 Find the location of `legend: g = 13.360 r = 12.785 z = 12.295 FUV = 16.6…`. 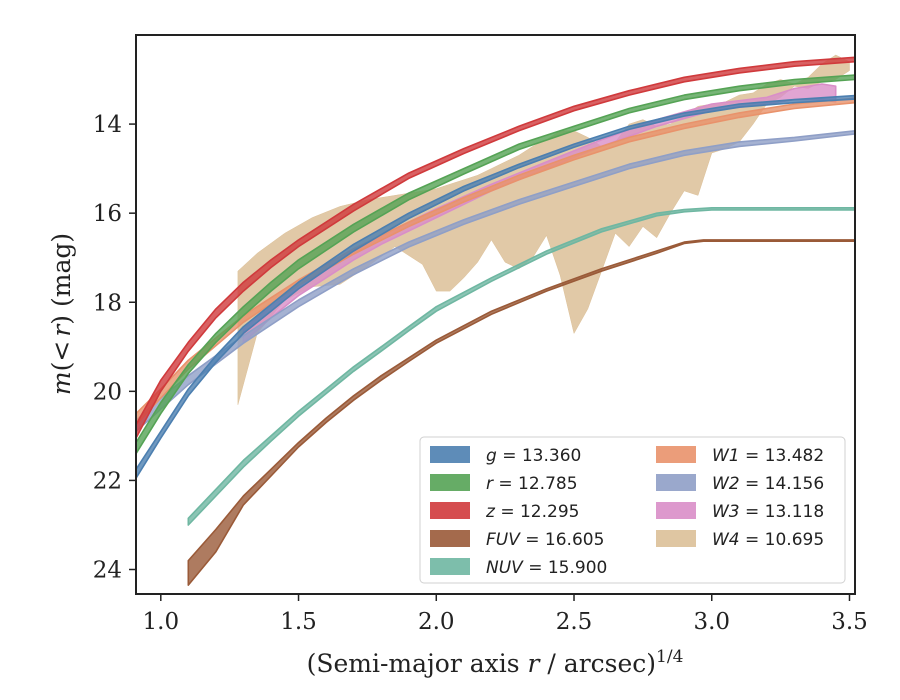

legend: g = 13.360 r = 12.785 z = 12.295 FUV = 16.6… is located at coordinates (632, 510).